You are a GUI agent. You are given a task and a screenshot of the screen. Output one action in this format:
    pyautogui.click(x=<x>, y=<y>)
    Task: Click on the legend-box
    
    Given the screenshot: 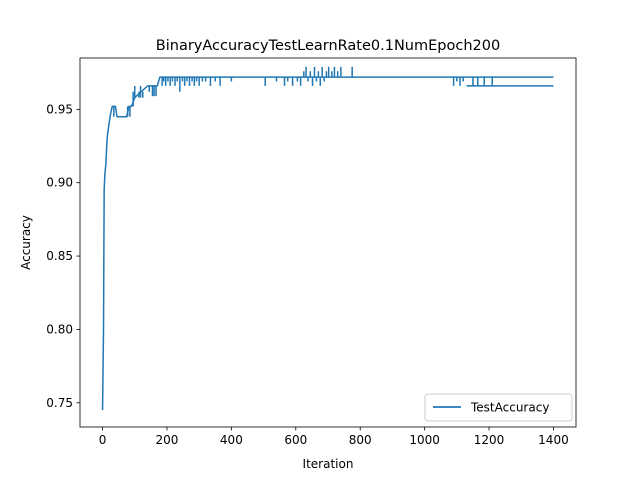 What is the action you would take?
    pyautogui.click(x=498, y=407)
    